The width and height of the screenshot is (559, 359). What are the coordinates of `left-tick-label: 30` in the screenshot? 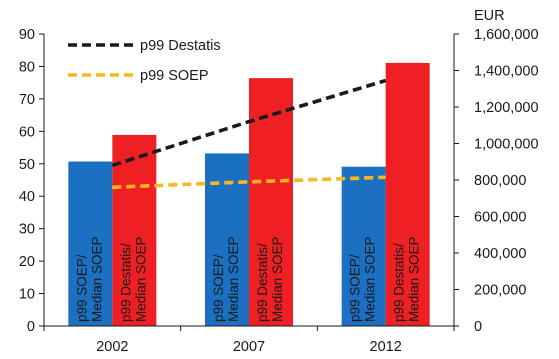 It's located at (27, 230).